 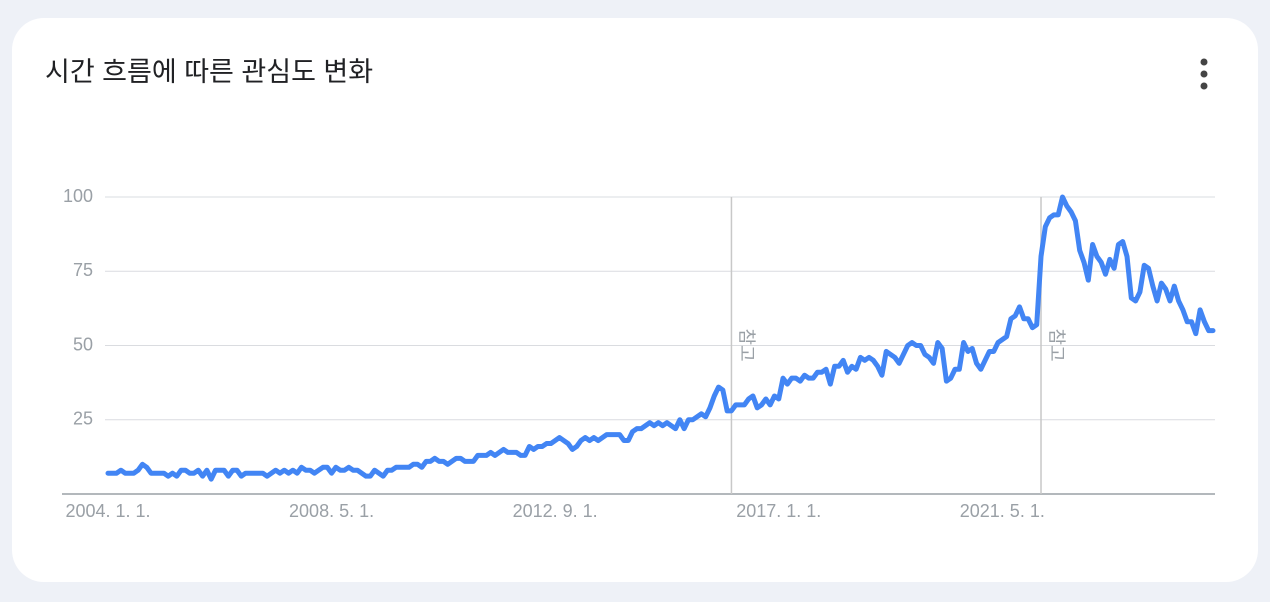 I want to click on x-tick-label: 2008. 5. 1., so click(x=331, y=511).